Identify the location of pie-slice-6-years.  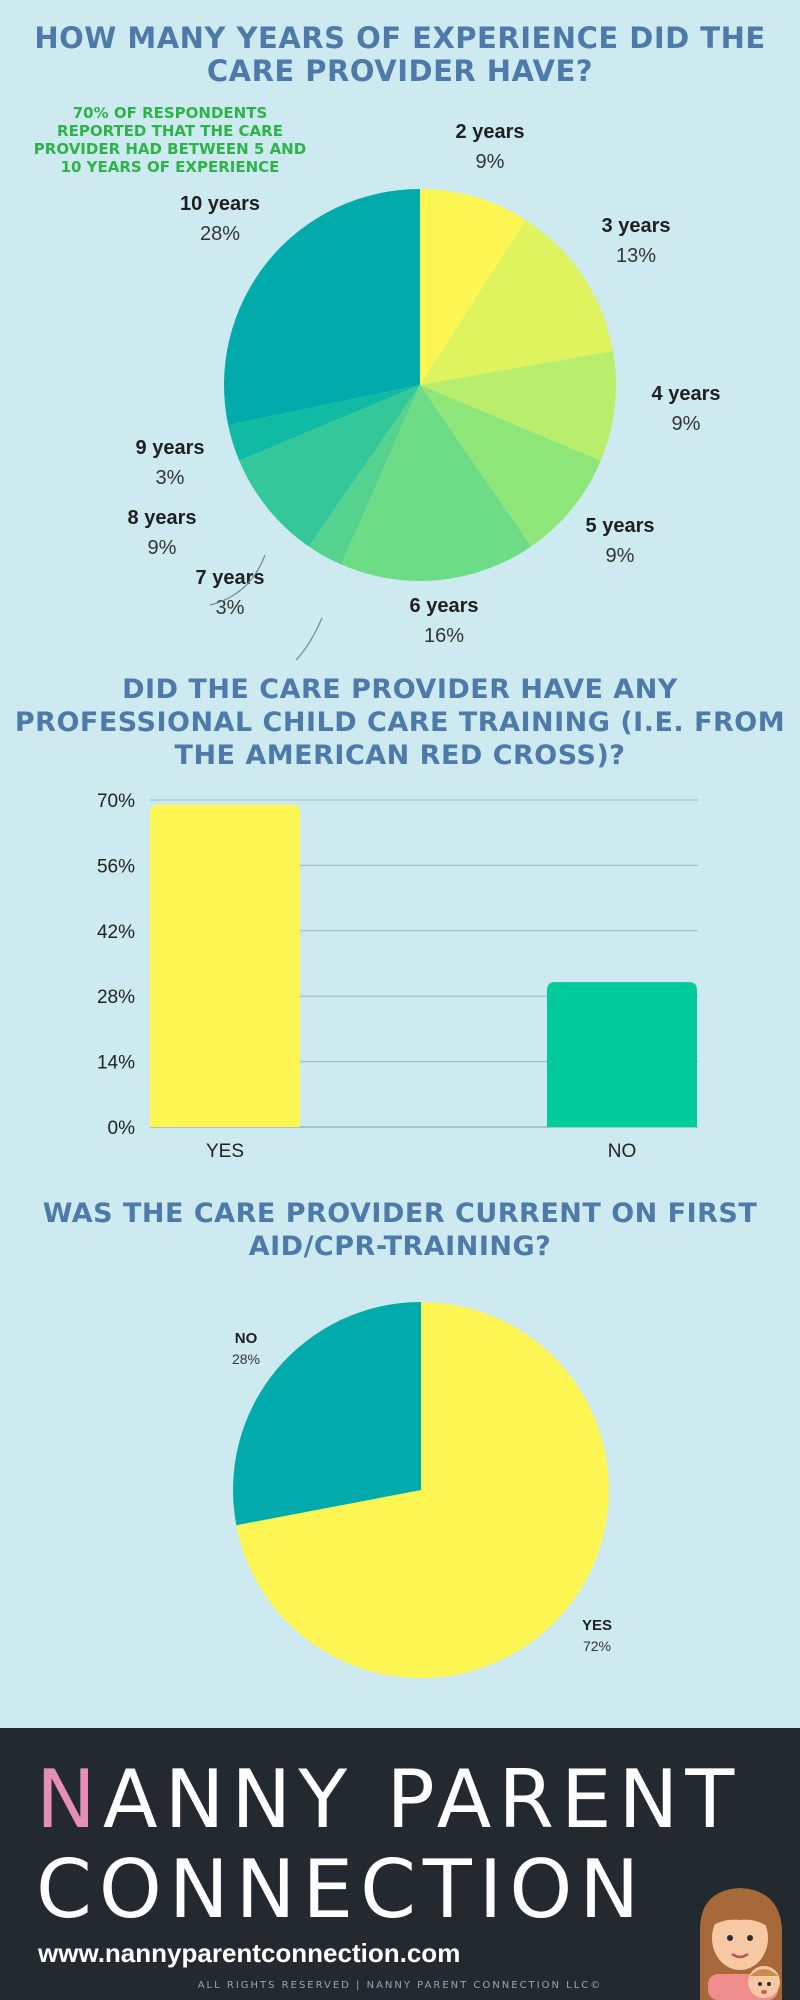
(436, 483).